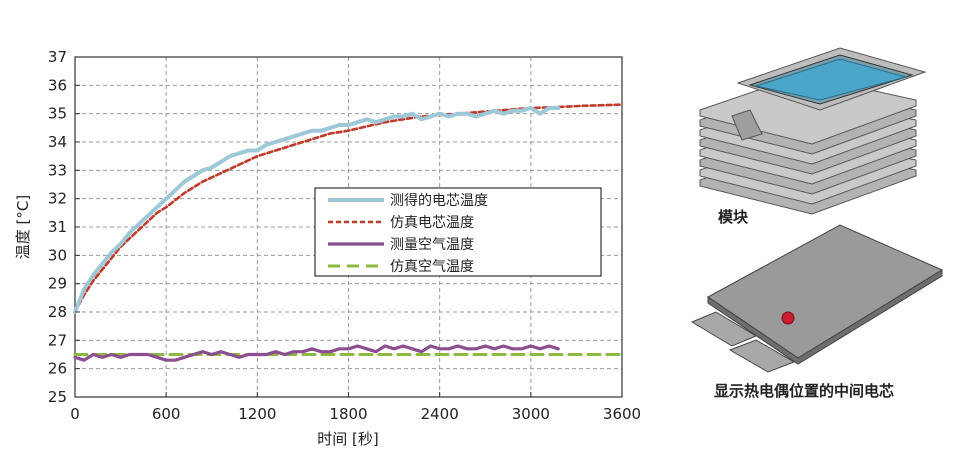 The height and width of the screenshot is (466, 962). I want to click on y-tick-label: 29, so click(57, 284).